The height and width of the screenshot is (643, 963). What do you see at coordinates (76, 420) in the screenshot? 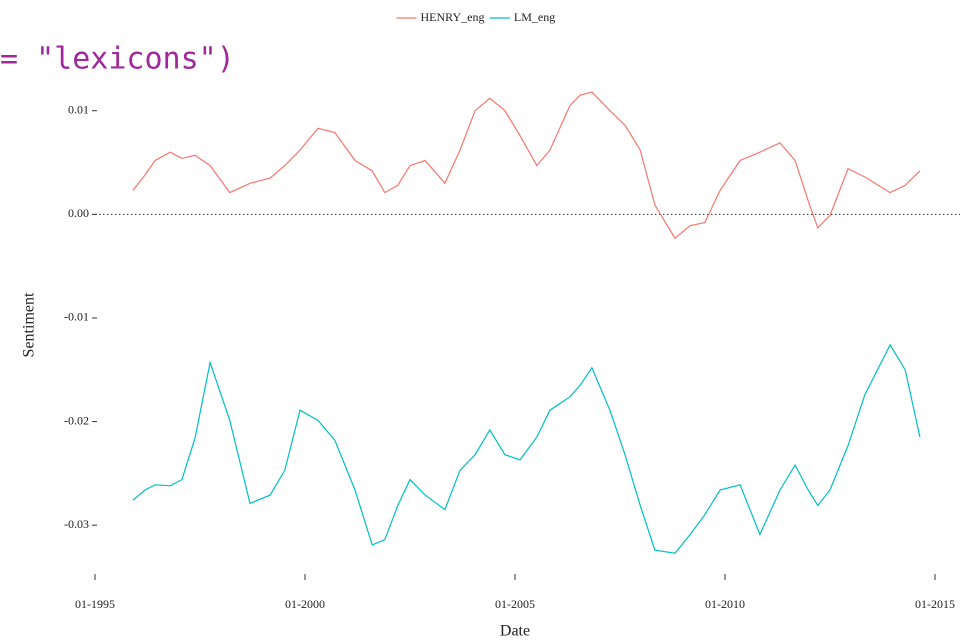
I see `y-tick-label: -0.02` at bounding box center [76, 420].